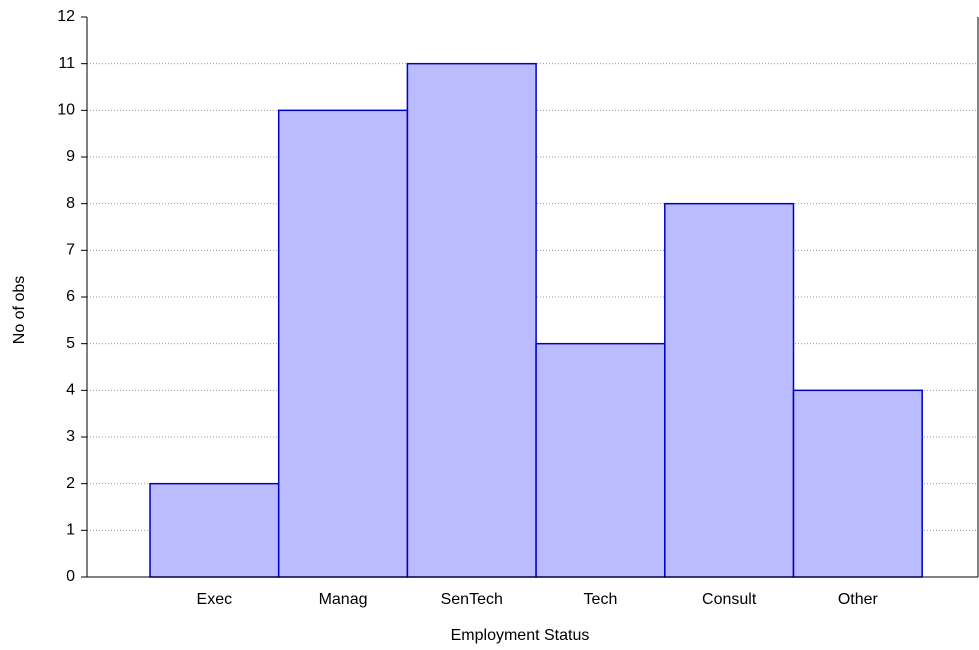 The width and height of the screenshot is (979, 650). What do you see at coordinates (472, 599) in the screenshot?
I see `x-tick-label: SenTech` at bounding box center [472, 599].